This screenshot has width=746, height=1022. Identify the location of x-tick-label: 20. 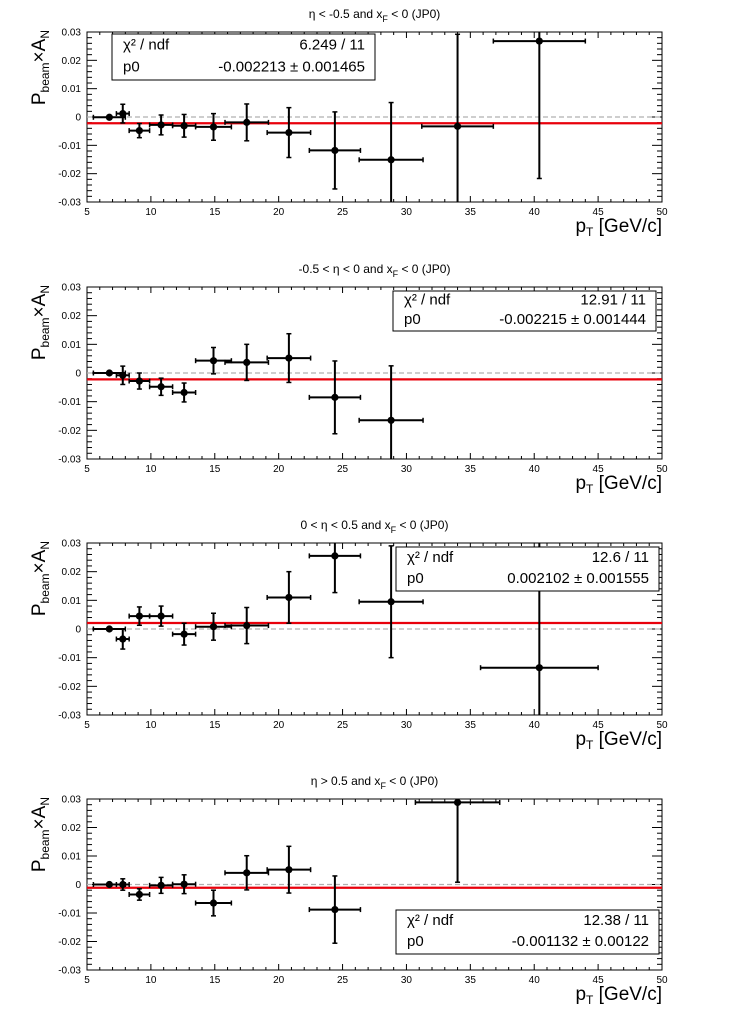
(279, 980).